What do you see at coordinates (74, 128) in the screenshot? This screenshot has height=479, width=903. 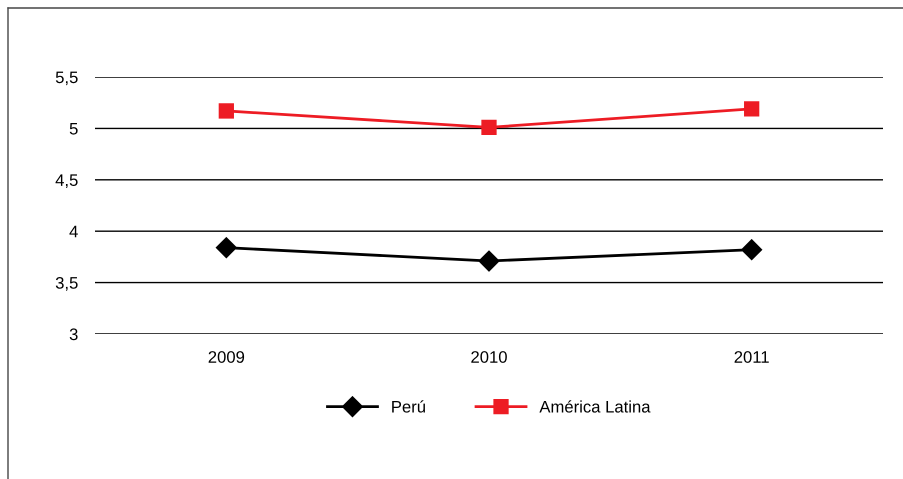 I see `y-tick-label: 5` at bounding box center [74, 128].